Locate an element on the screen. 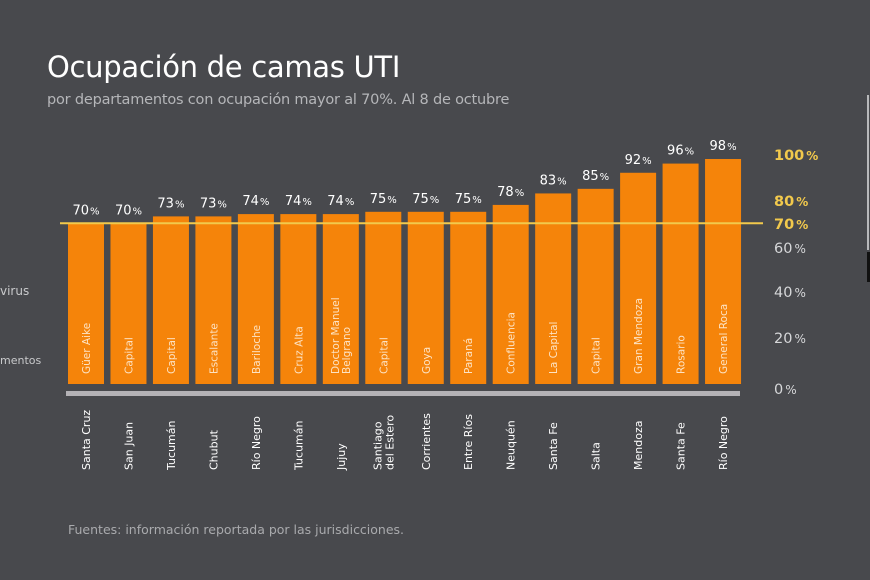 This screenshot has width=870, height=580. bar-department-label: Confluencia is located at coordinates (512, 343).